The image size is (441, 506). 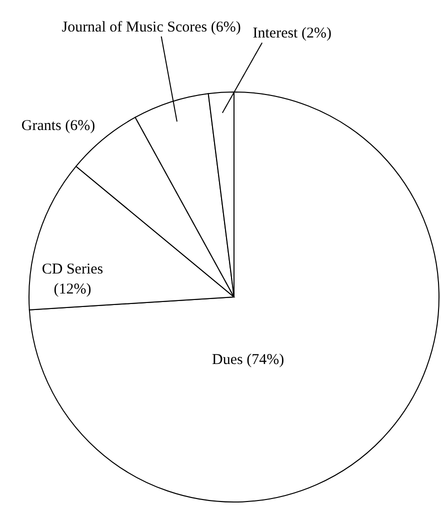 I want to click on data-label: (12%), so click(x=73, y=290).